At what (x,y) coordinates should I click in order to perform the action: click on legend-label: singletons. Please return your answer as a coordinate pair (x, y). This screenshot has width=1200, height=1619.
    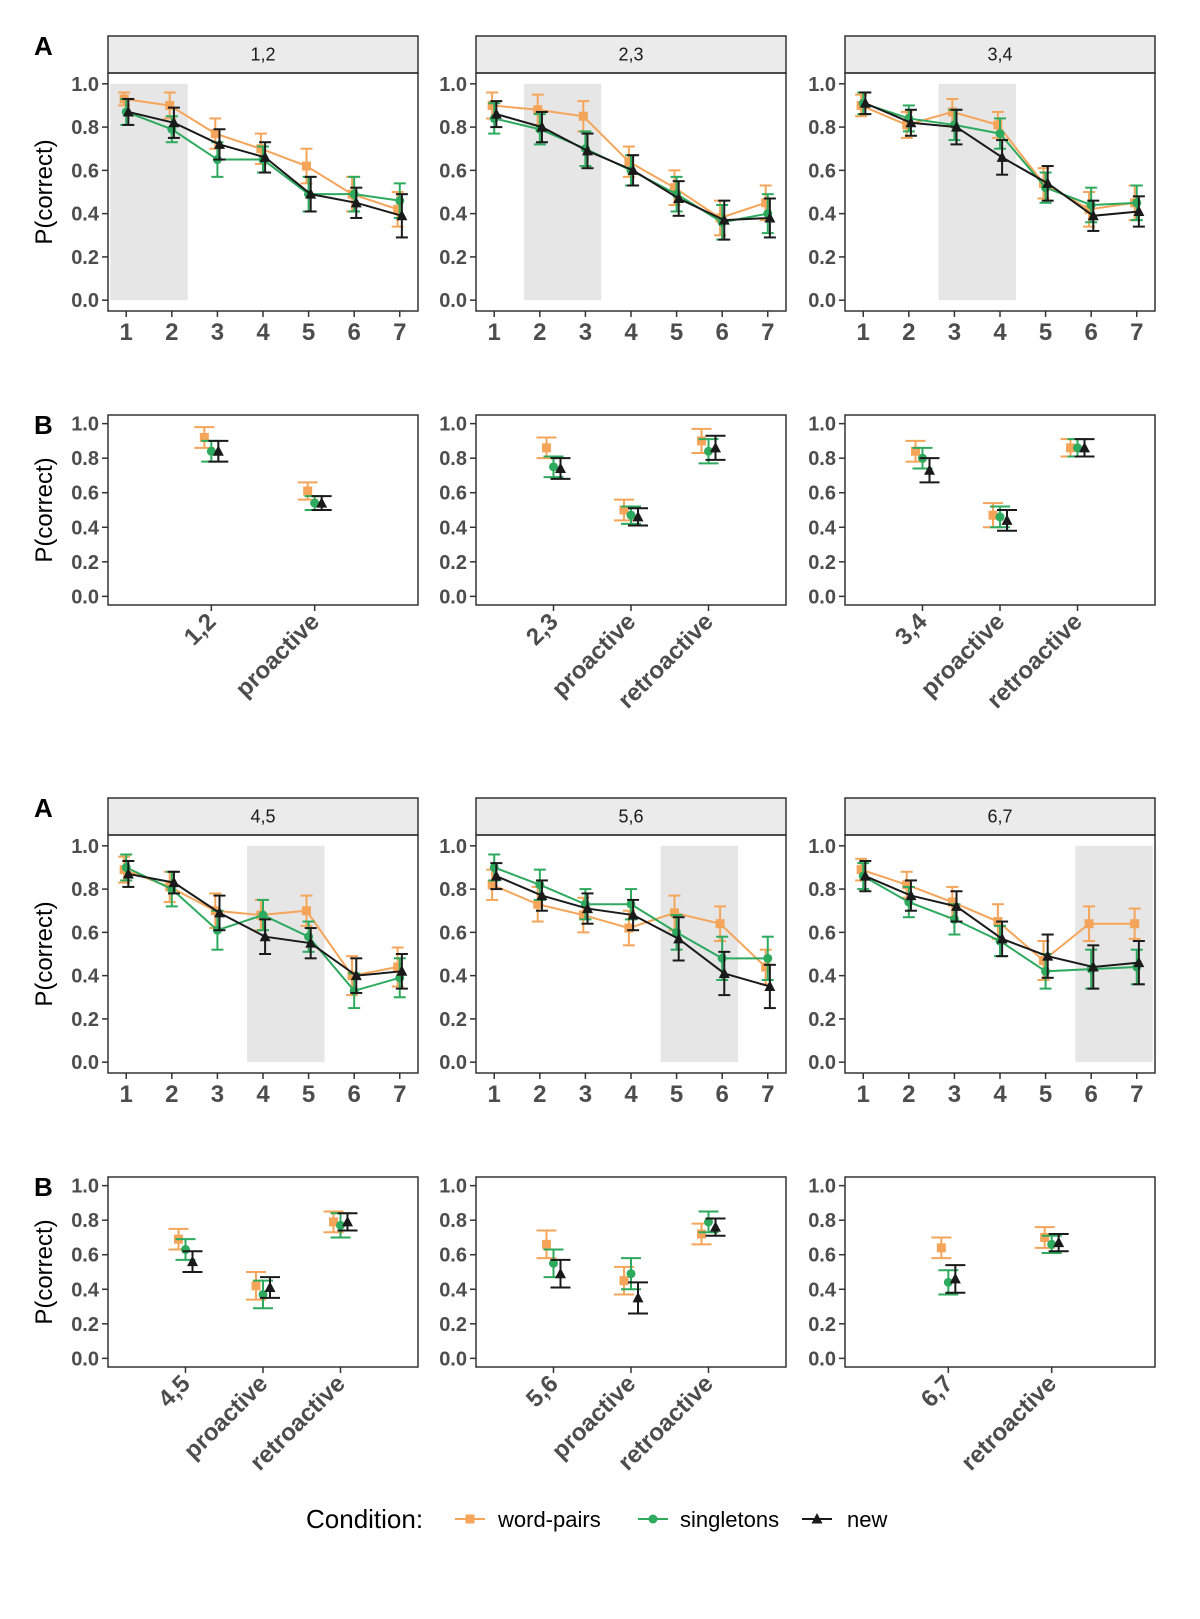
    Looking at the image, I should click on (729, 1519).